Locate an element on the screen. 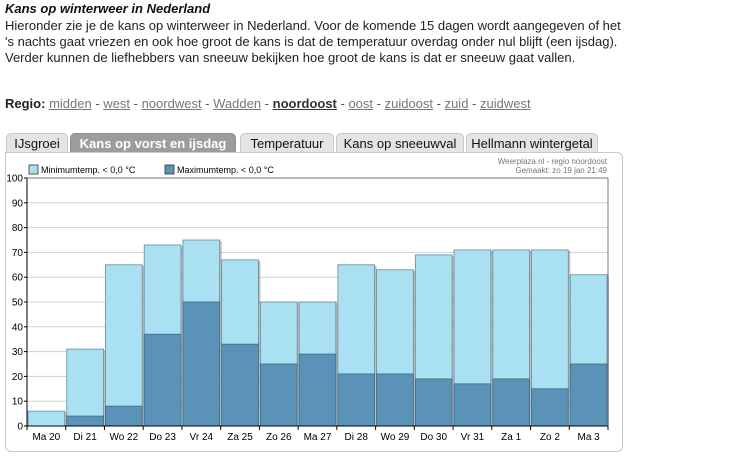  x-tick-label: Vr 31 is located at coordinates (473, 437).